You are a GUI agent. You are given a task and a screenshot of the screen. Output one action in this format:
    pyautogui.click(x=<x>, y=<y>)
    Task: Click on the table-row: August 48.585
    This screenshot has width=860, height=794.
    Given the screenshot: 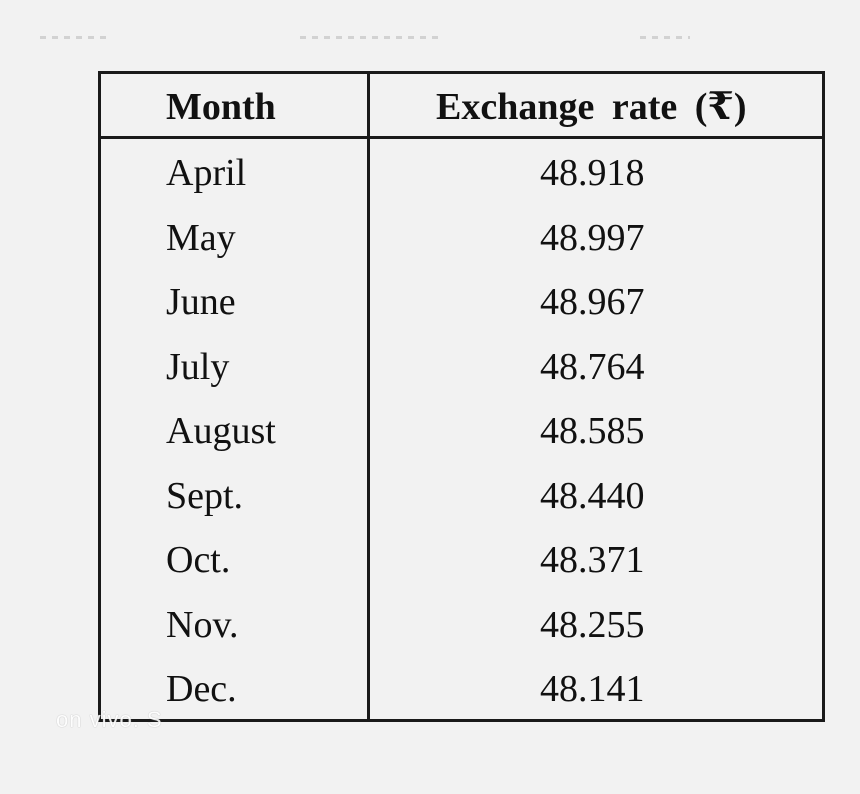 What is the action you would take?
    pyautogui.click(x=430, y=440)
    